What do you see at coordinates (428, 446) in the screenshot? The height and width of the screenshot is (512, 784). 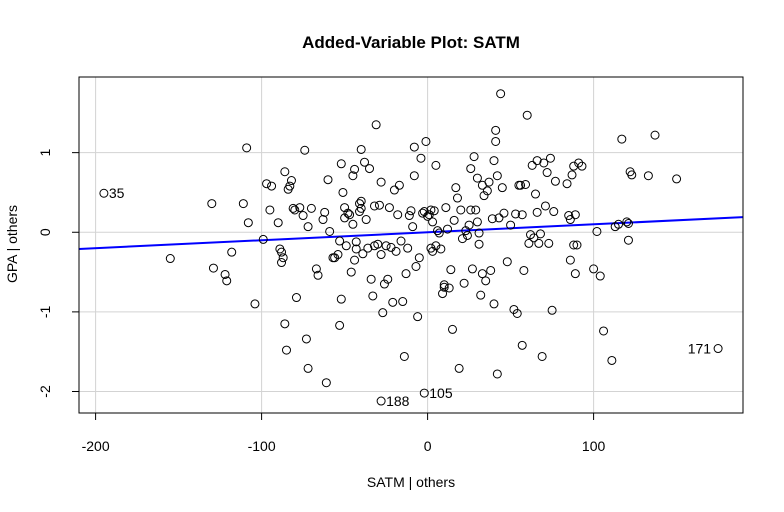 I see `x-tick-label: 0` at bounding box center [428, 446].